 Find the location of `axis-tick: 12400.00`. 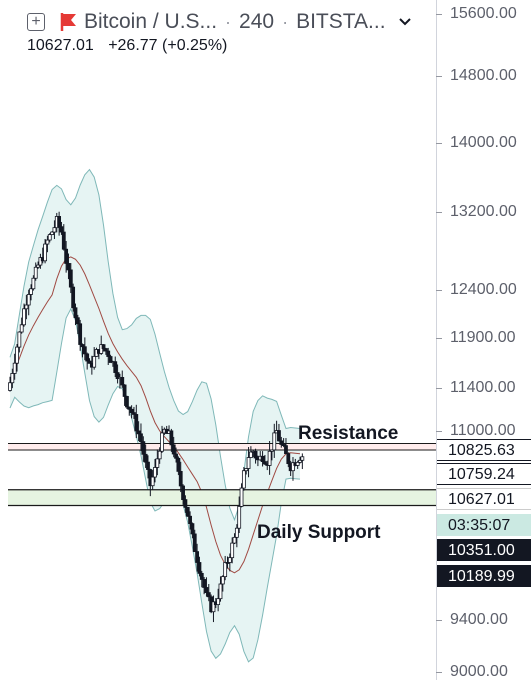

axis-tick: 12400.00 is located at coordinates (483, 290).